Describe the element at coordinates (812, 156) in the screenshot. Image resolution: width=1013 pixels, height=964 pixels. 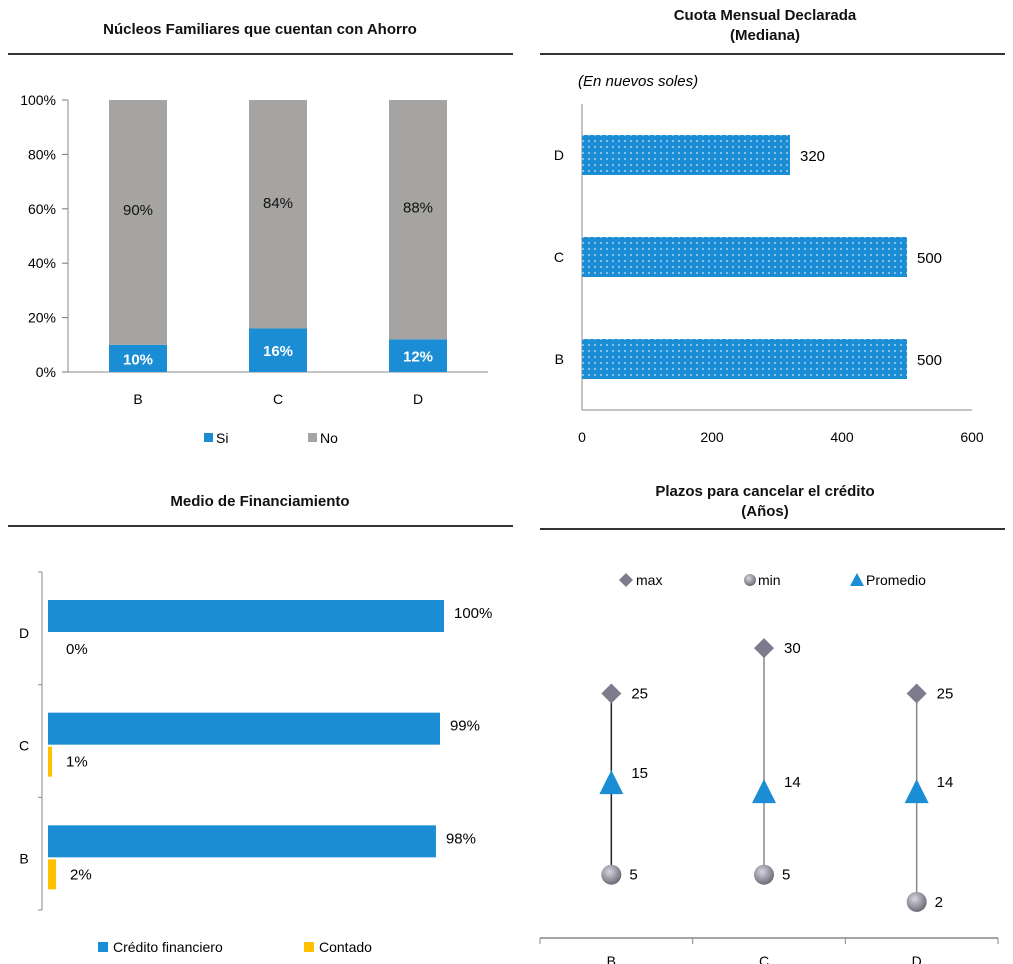
I see `data-label: 320` at that location.